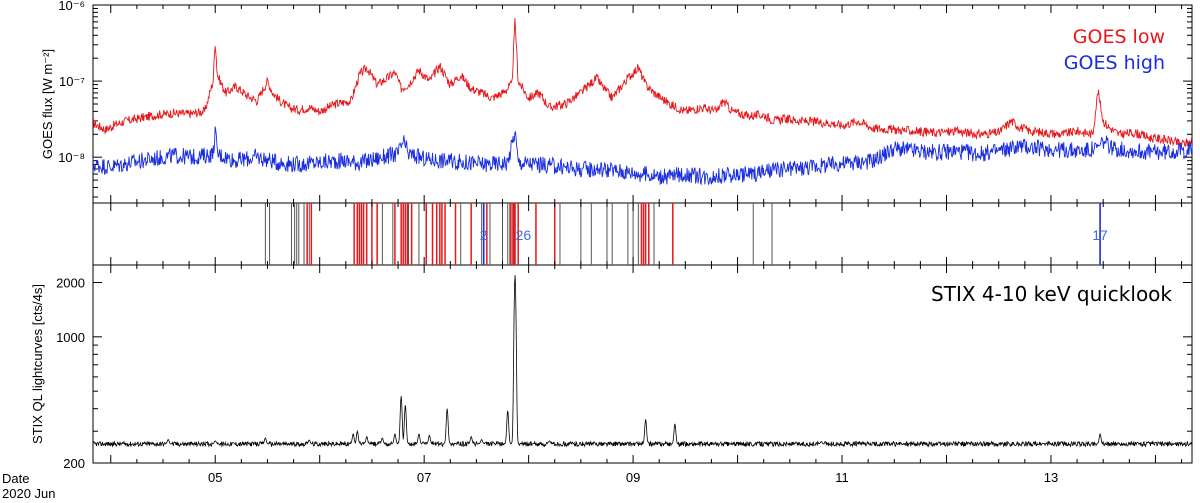  What do you see at coordinates (1051, 477) in the screenshot?
I see `x-tick-label: 13` at bounding box center [1051, 477].